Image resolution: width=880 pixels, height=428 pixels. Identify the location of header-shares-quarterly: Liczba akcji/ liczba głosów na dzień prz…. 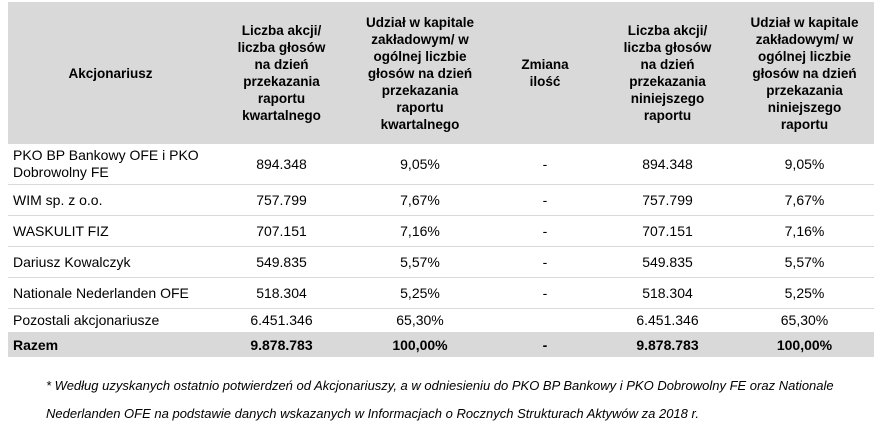
(281, 73).